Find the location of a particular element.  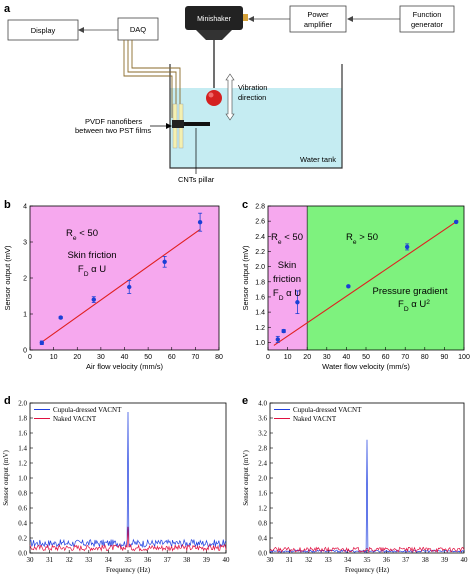

panel-label-a: a is located at coordinates (7, 9).